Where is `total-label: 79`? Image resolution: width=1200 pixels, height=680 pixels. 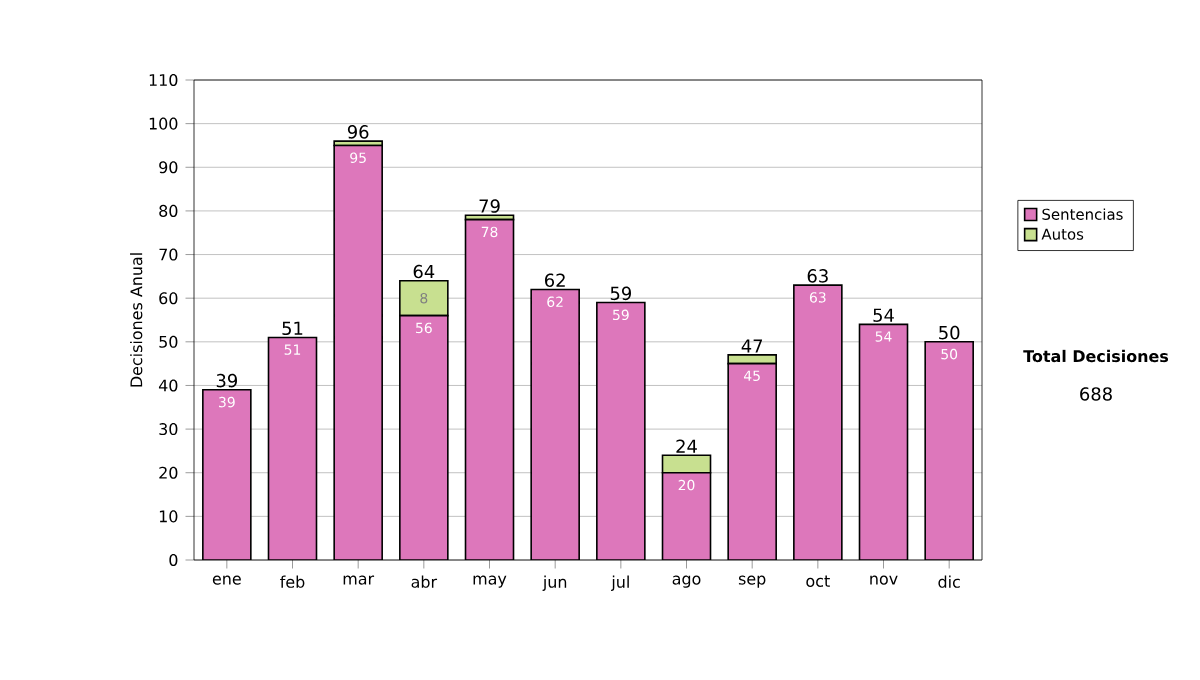 total-label: 79 is located at coordinates (489, 206).